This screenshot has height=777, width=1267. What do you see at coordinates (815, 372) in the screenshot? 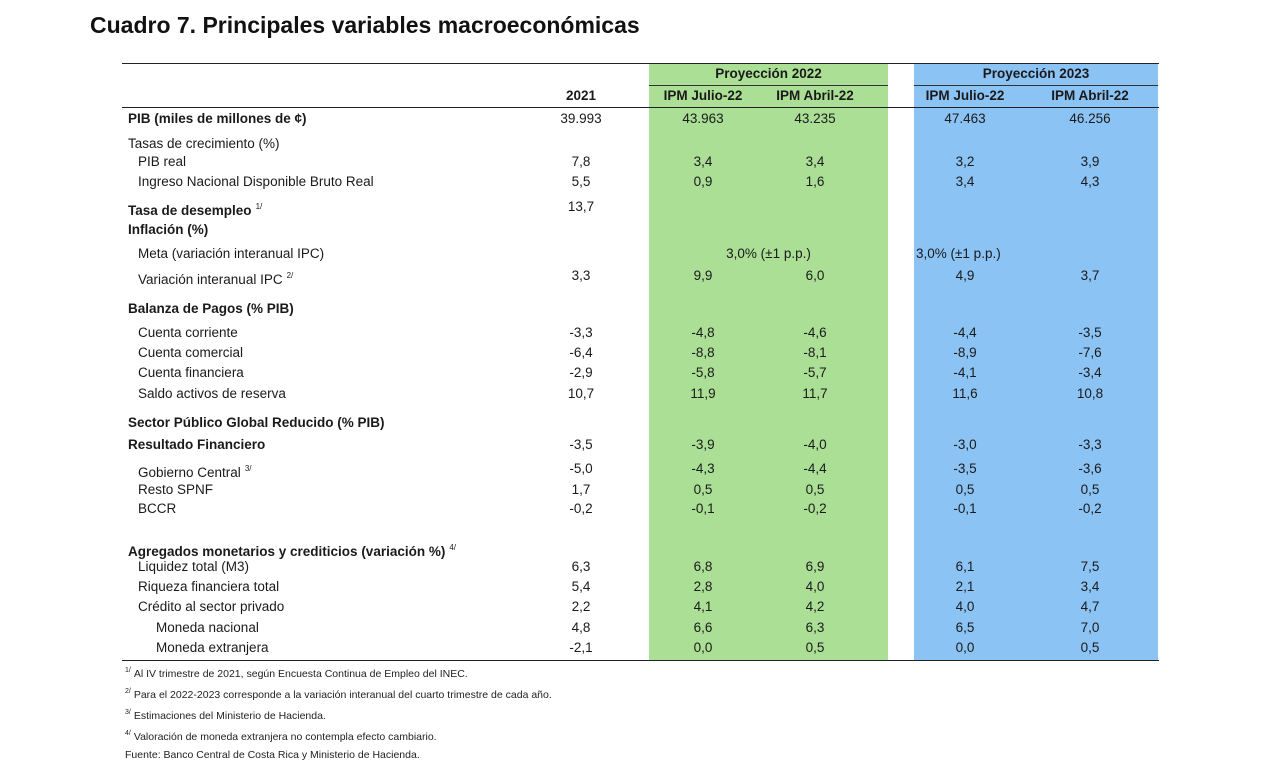
I see `cell-2022-abril: -5,7` at bounding box center [815, 372].